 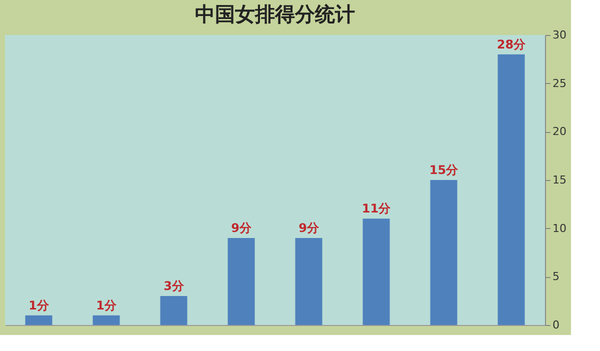 I want to click on y-tick-label: 10, so click(x=559, y=228).